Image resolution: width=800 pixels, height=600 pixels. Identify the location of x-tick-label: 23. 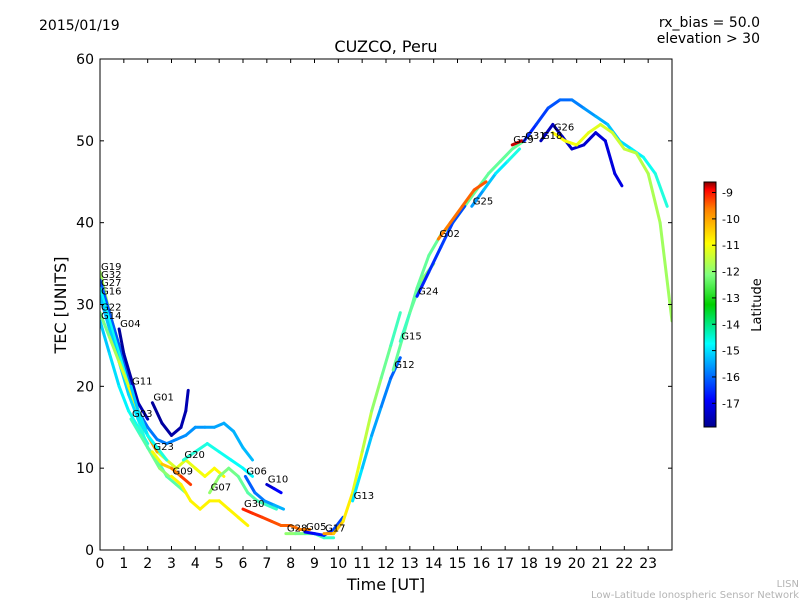
(648, 564).